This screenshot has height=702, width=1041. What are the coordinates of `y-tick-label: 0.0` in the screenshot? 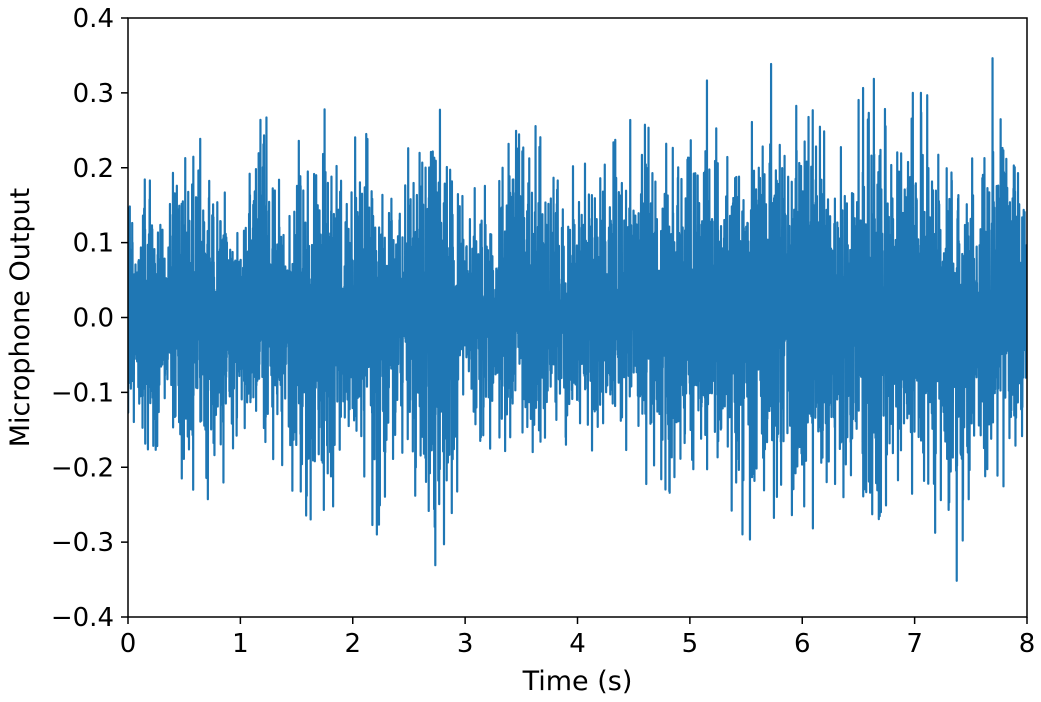 It's located at (93, 319).